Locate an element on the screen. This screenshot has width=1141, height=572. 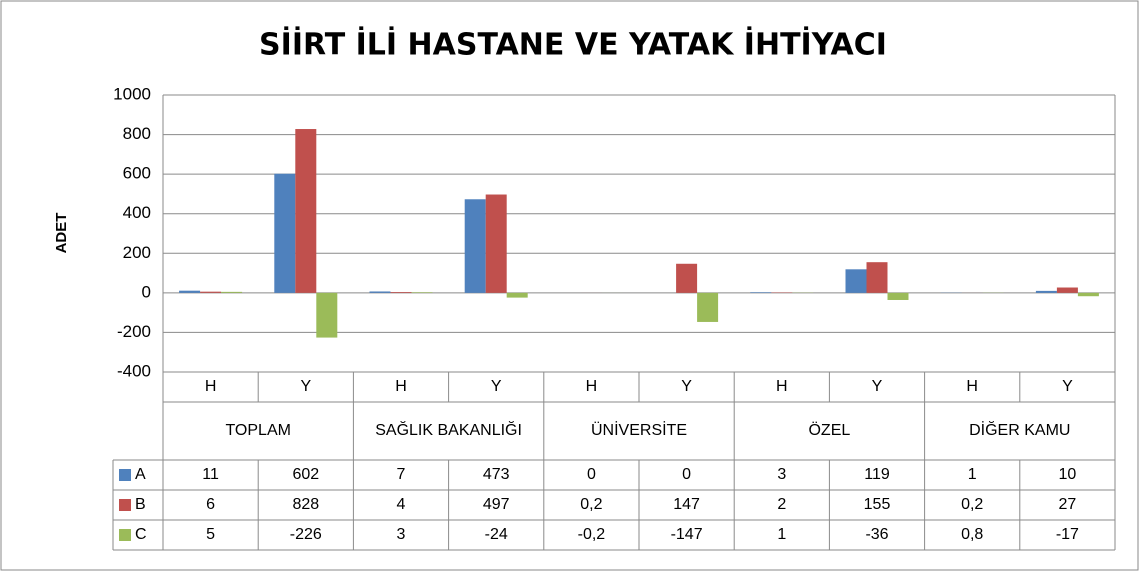
table-value: -36 is located at coordinates (876, 534).